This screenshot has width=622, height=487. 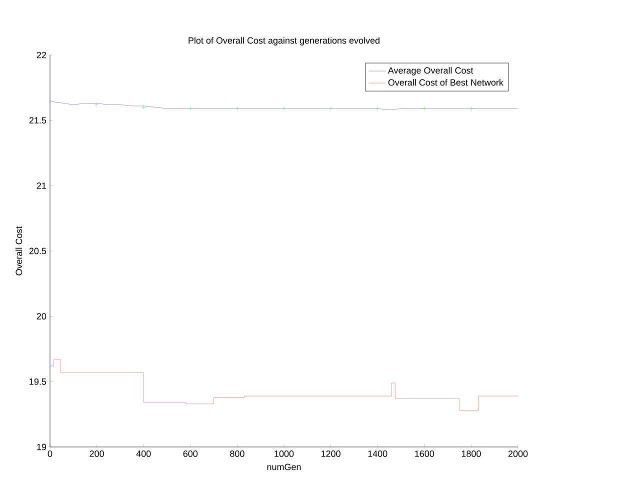 I want to click on x-tick-label: 1000, so click(x=284, y=453).